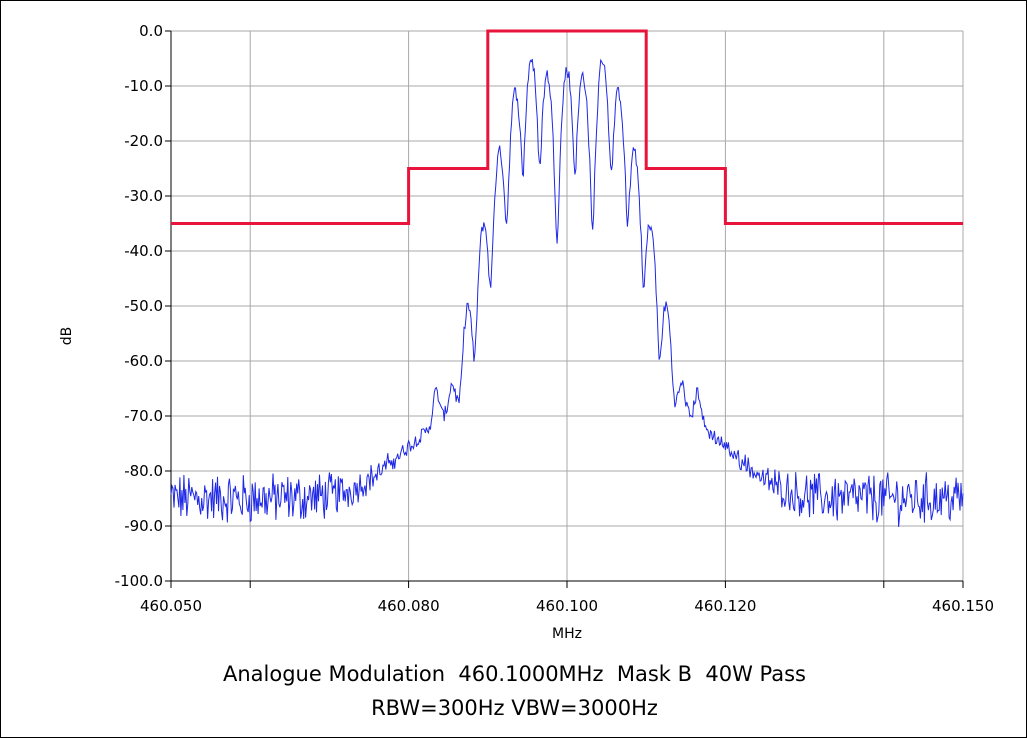 The width and height of the screenshot is (1027, 738). Describe the element at coordinates (143, 361) in the screenshot. I see `y-tick-label: -60.0` at that location.